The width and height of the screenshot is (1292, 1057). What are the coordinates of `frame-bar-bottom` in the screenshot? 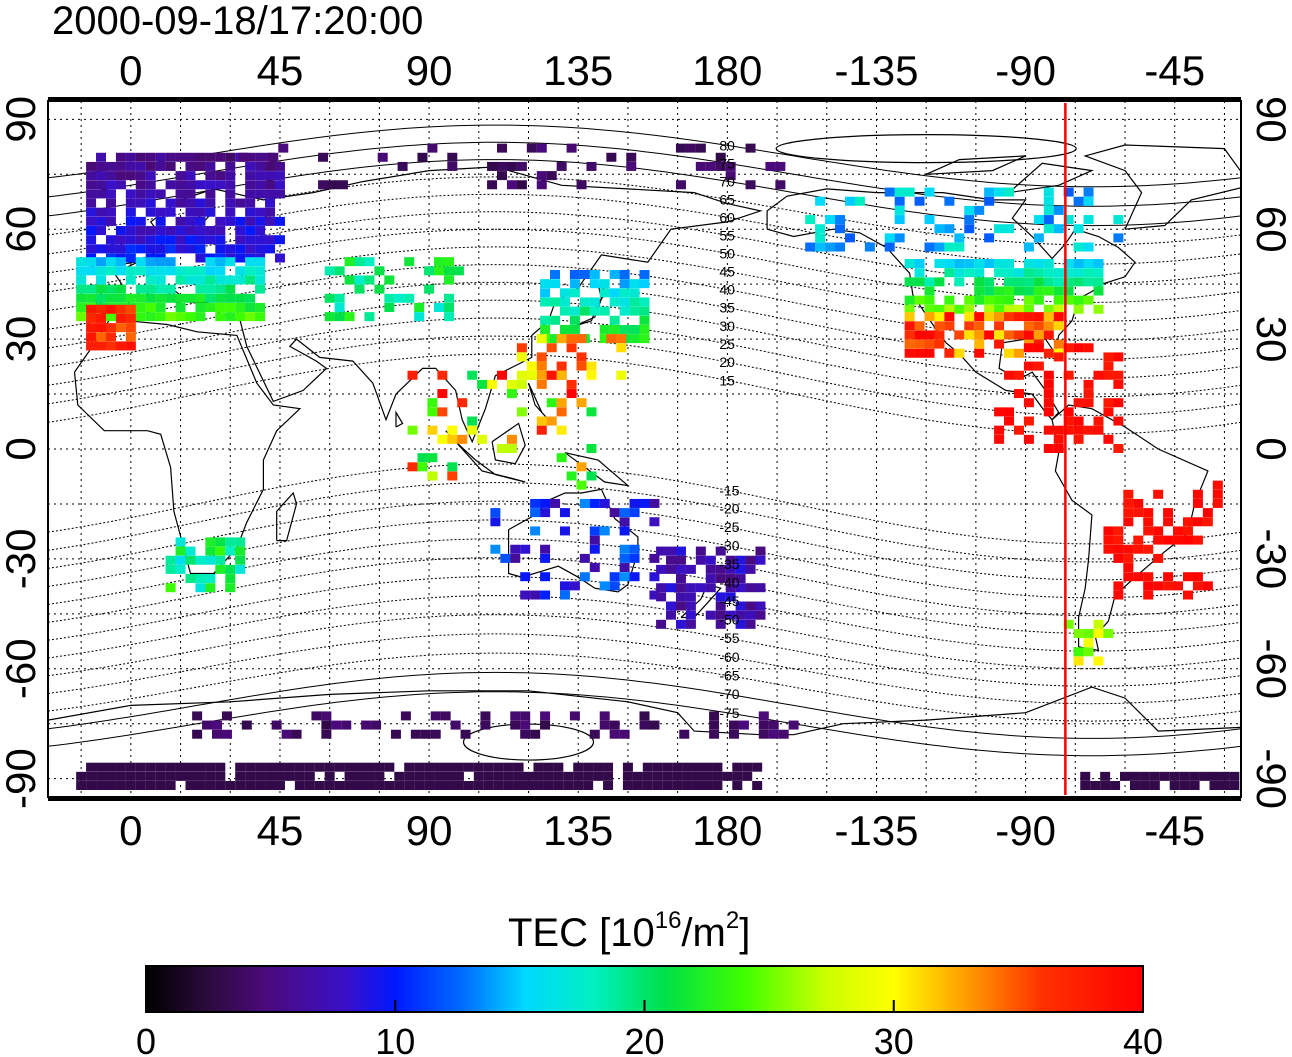 It's located at (644, 798).